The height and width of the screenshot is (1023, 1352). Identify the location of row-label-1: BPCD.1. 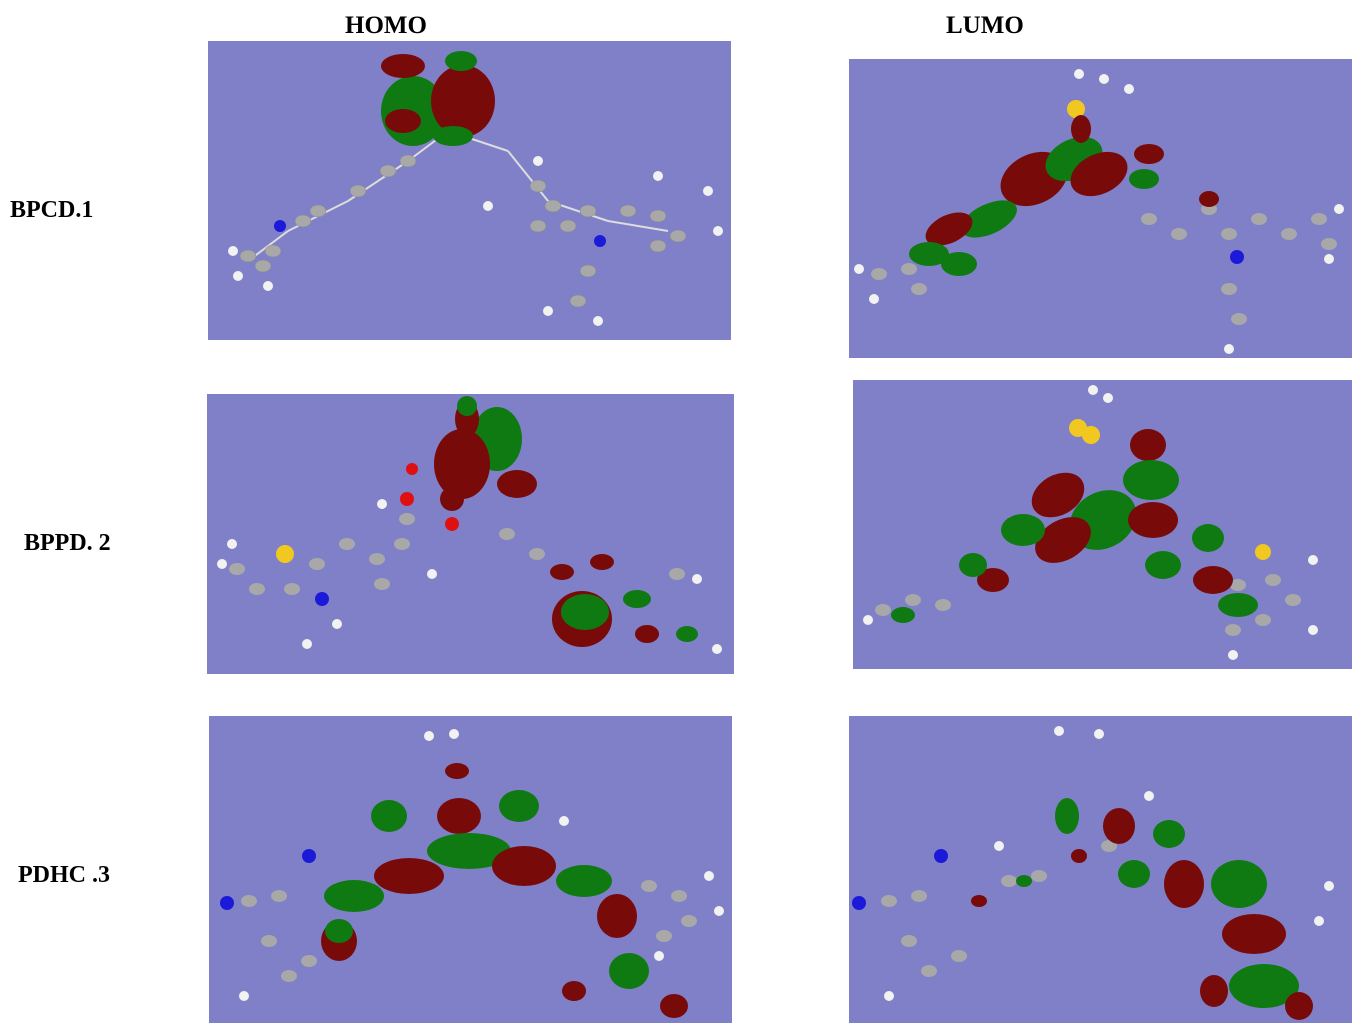
(52, 210).